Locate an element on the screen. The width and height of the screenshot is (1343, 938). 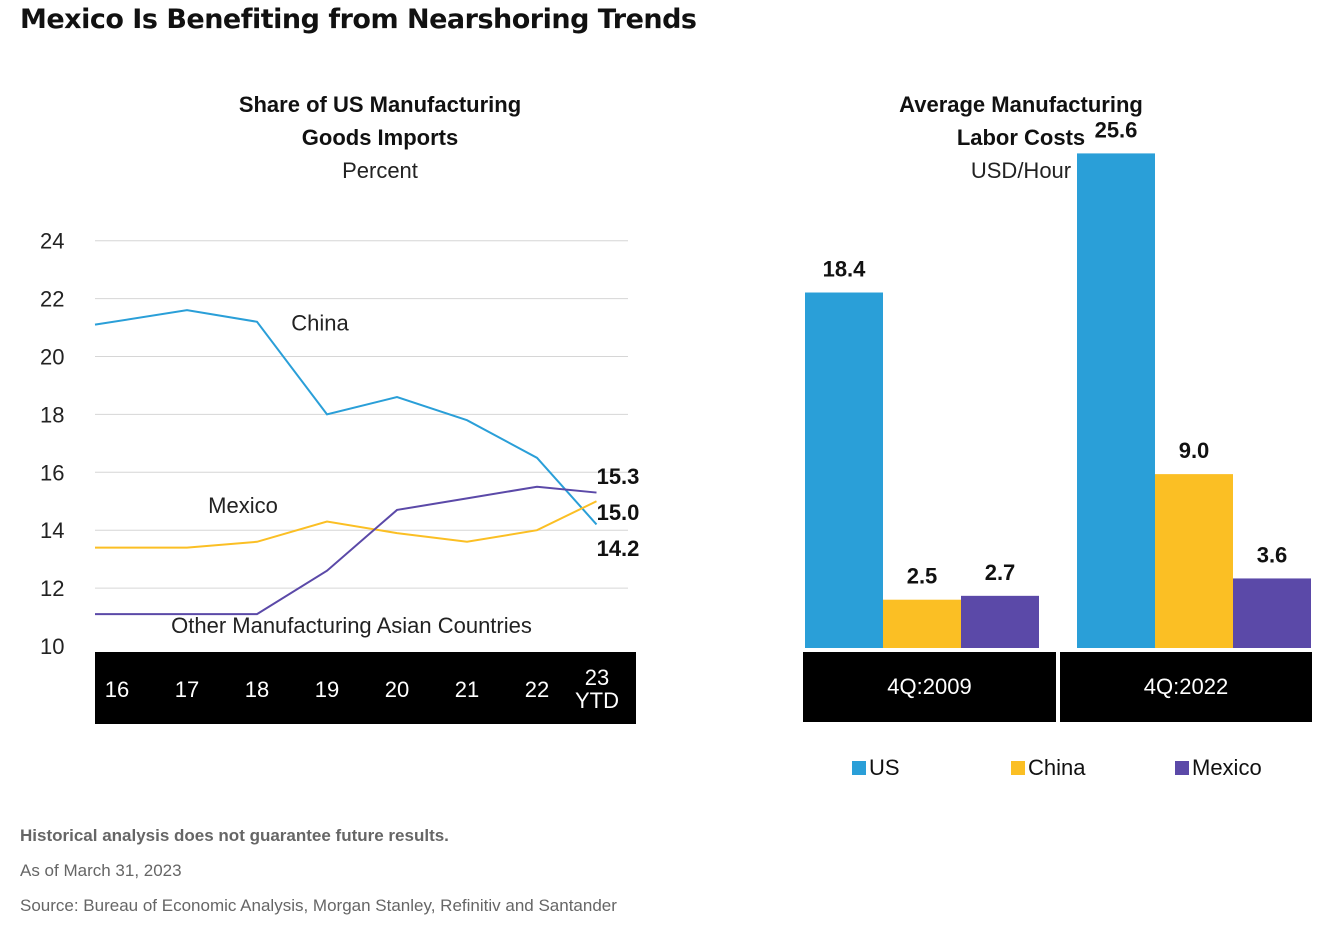
legend-item-china: China is located at coordinates (1048, 768).